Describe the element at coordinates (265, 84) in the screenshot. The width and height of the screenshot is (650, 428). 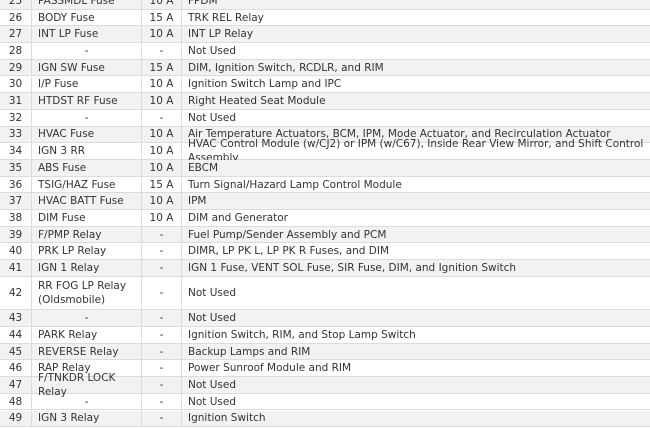
I see `fuse-usage: Ignition Switch Lamp and IPC` at that location.